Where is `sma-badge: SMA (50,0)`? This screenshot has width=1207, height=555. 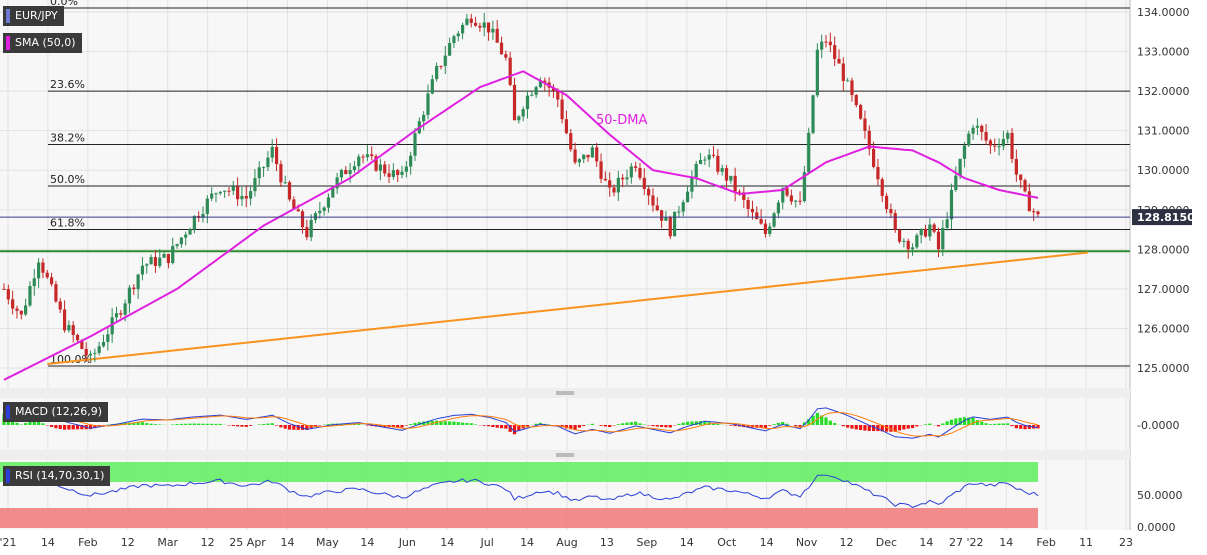
sma-badge: SMA (50,0) is located at coordinates (42, 43).